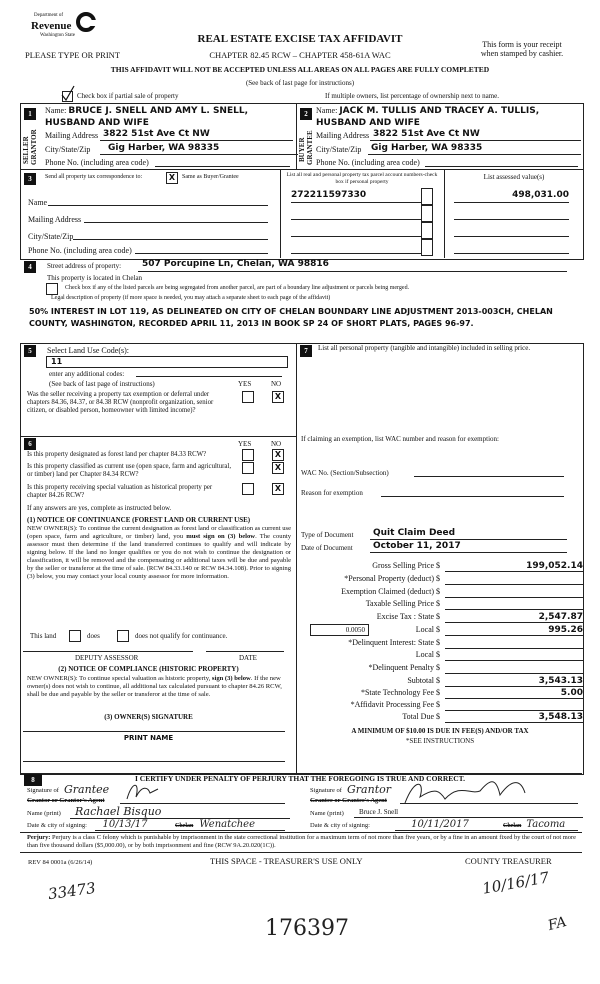  Describe the element at coordinates (209, 372) in the screenshot. I see `additional-codes-field` at that location.